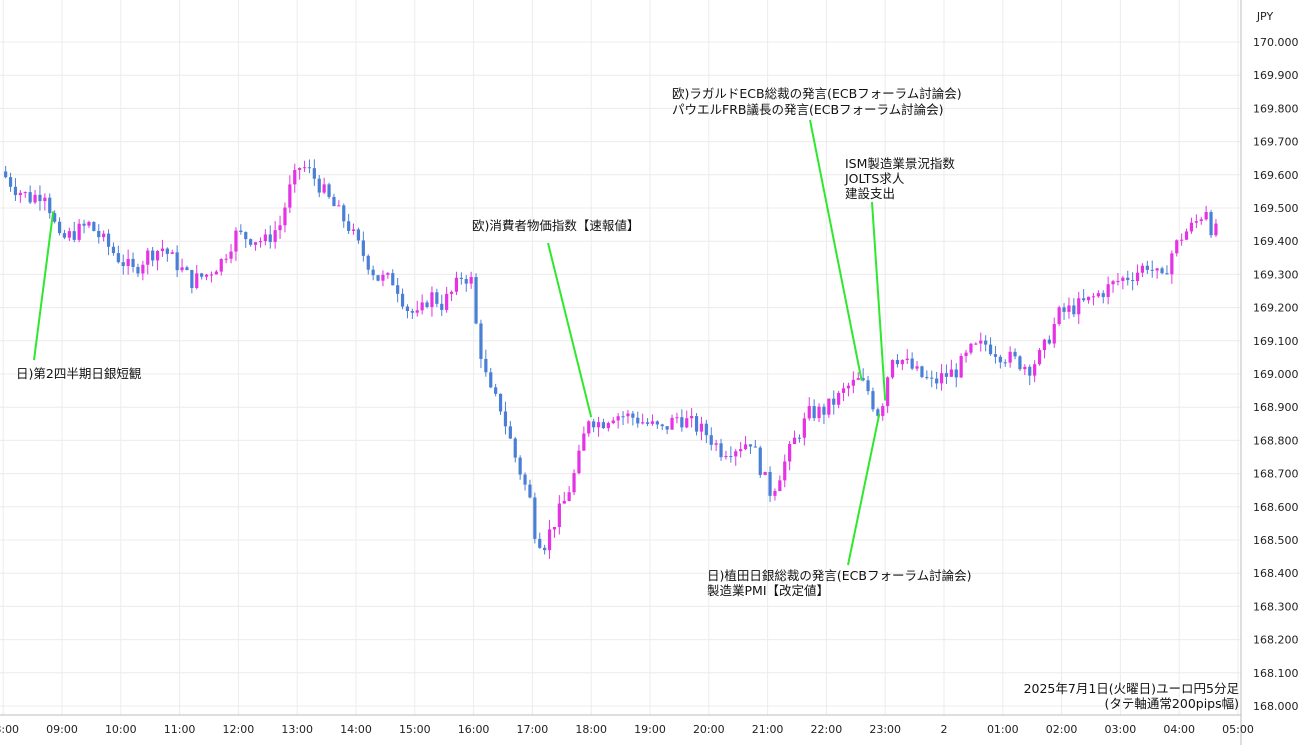 This screenshot has width=1300, height=745. Describe the element at coordinates (1062, 729) in the screenshot. I see `time-tick-label: 02:00` at that location.